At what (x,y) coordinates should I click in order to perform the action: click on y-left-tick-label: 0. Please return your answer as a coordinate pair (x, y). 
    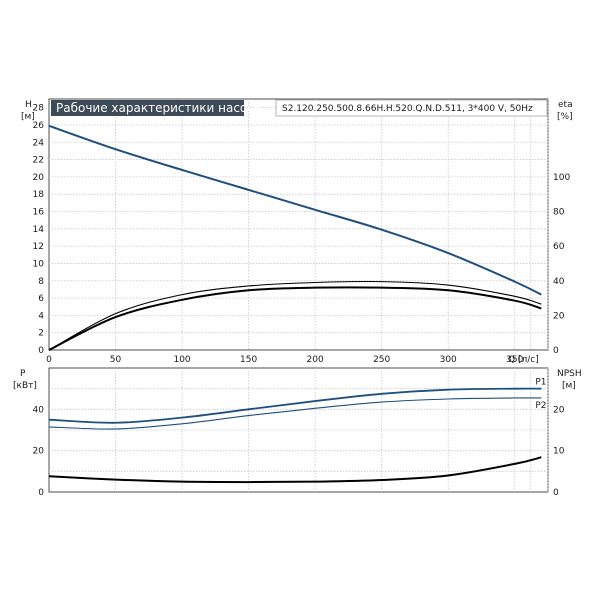
    Looking at the image, I should click on (41, 351).